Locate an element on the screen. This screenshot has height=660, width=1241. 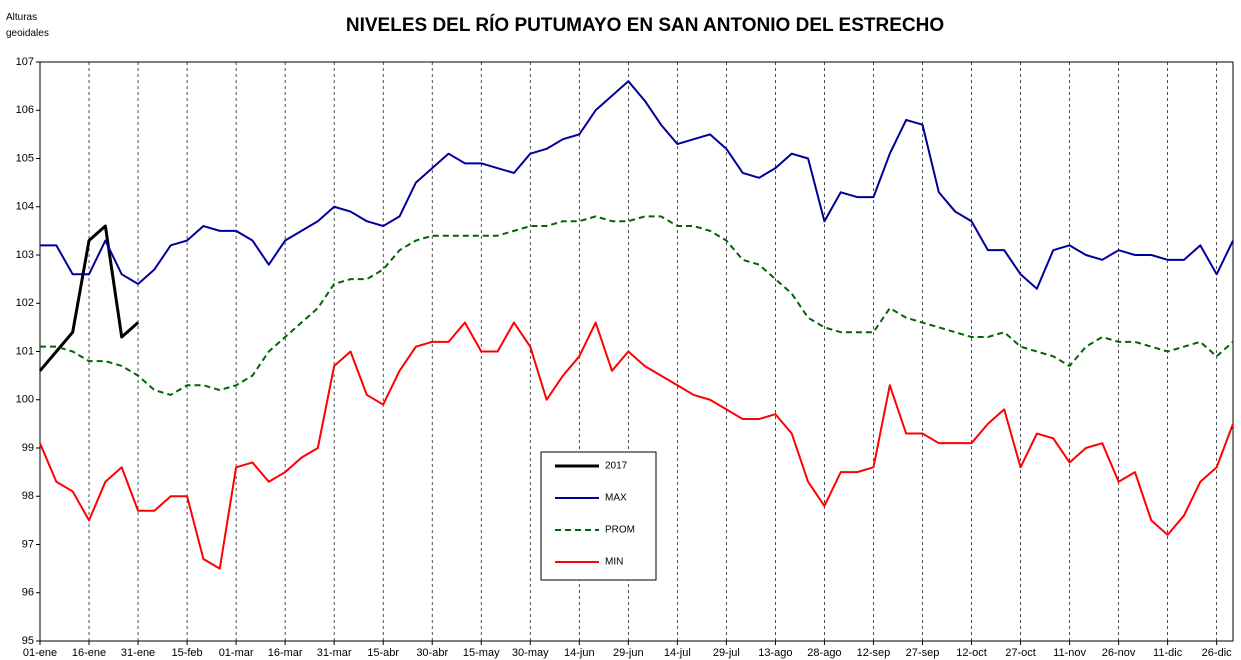
x-tick-label: 30-abr is located at coordinates (432, 653).